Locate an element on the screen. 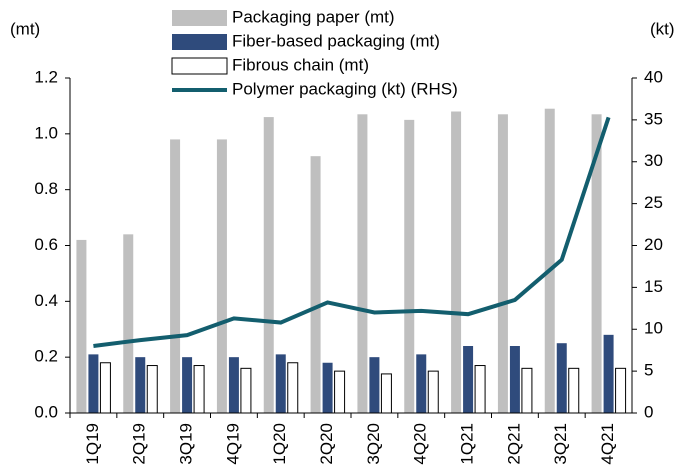 Image resolution: width=692 pixels, height=471 pixels. y-tick-label: 0.2 is located at coordinates (46, 356).